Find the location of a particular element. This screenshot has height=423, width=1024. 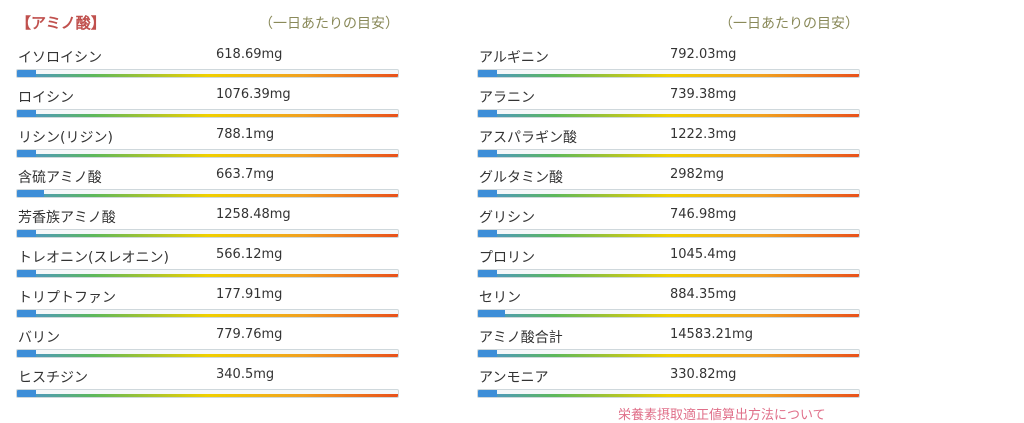

nutrient-value: 1076.39mg is located at coordinates (253, 94).